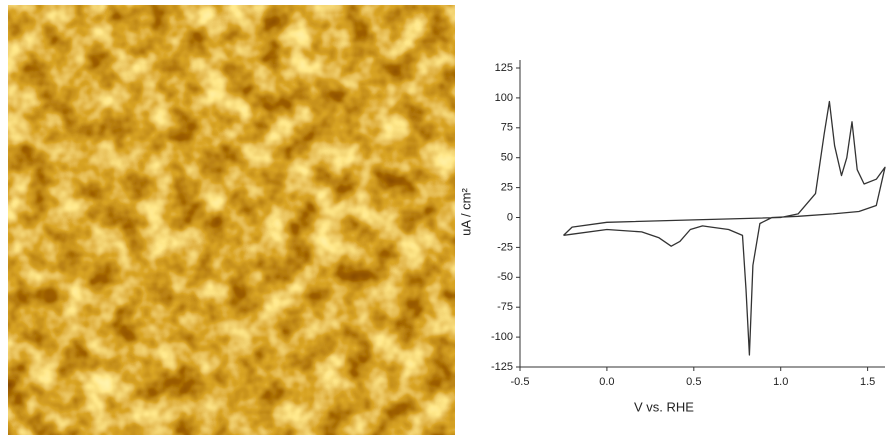 The image size is (896, 437). I want to click on y-tick-label: -125, so click(502, 367).